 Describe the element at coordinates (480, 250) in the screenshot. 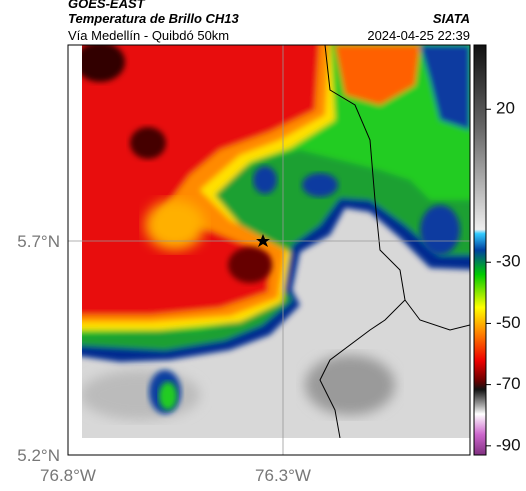

I see `colorbar` at that location.